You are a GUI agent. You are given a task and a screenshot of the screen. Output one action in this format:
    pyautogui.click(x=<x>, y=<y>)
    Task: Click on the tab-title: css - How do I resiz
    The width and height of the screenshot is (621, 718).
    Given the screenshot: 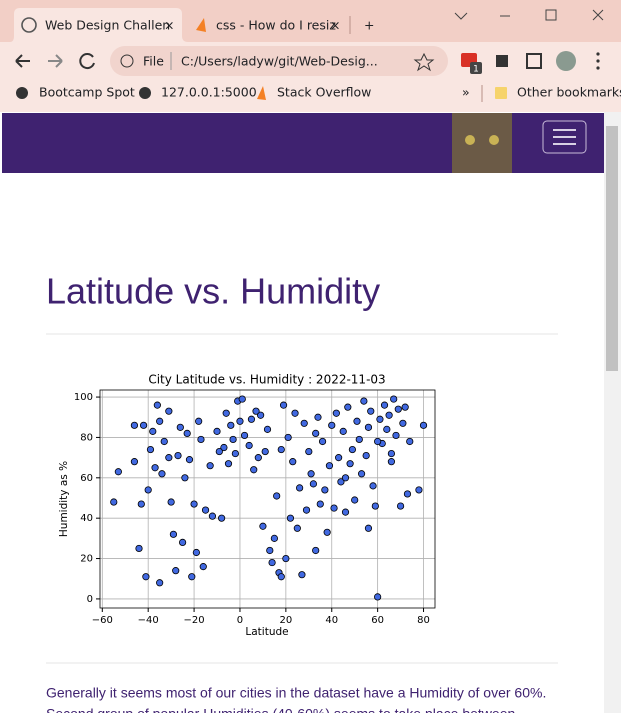 What is the action you would take?
    pyautogui.click(x=276, y=25)
    